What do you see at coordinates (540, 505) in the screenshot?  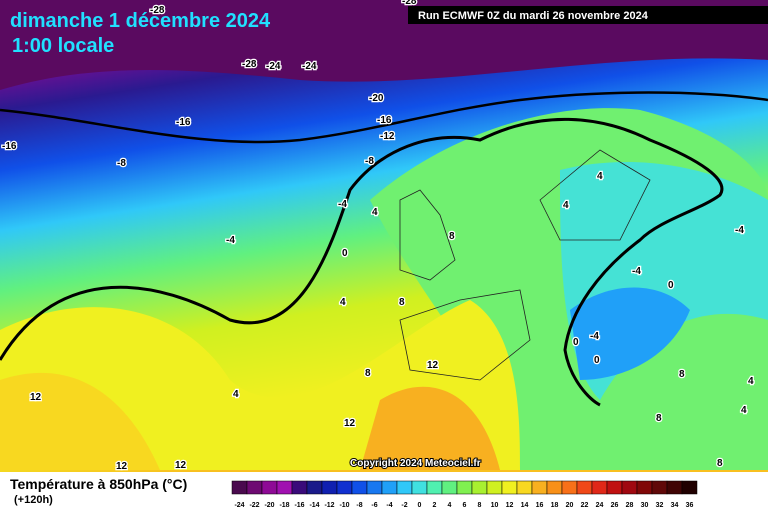 I see `legend-tick-label: 16` at bounding box center [540, 505].